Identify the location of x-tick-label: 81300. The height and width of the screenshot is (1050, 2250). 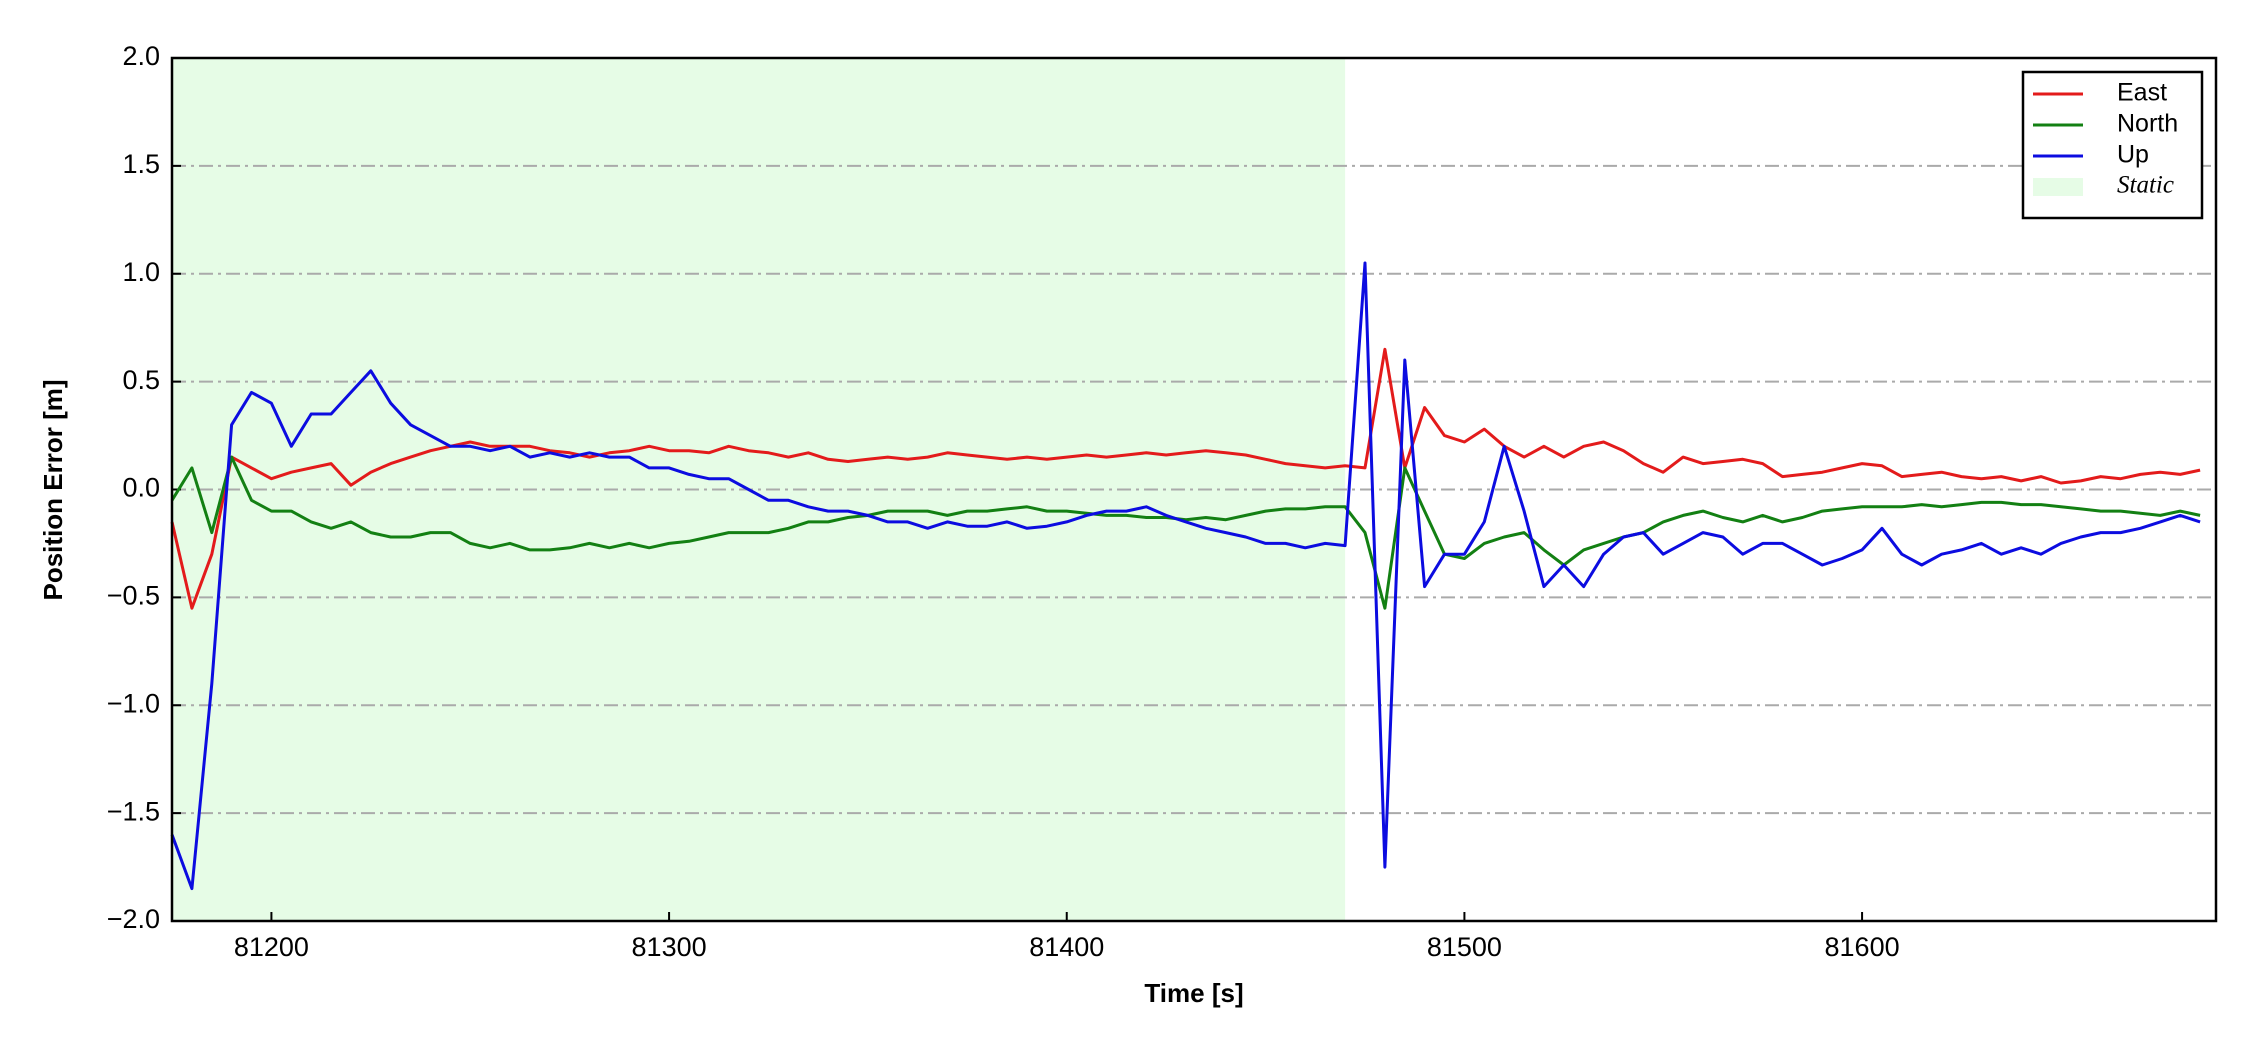
(669, 947).